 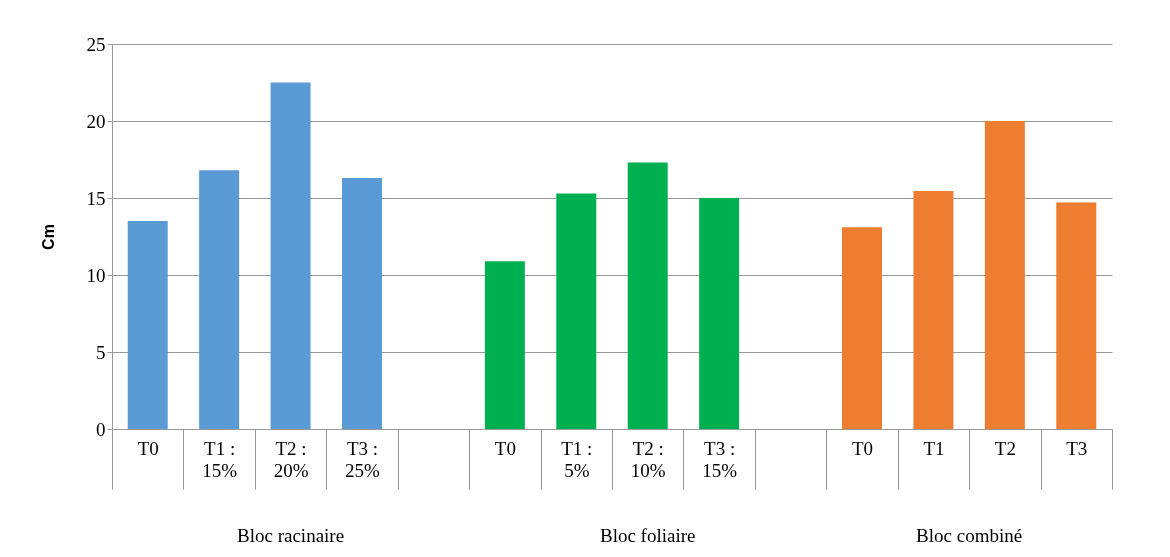 I want to click on y-tick-label: 0, so click(x=101, y=429).